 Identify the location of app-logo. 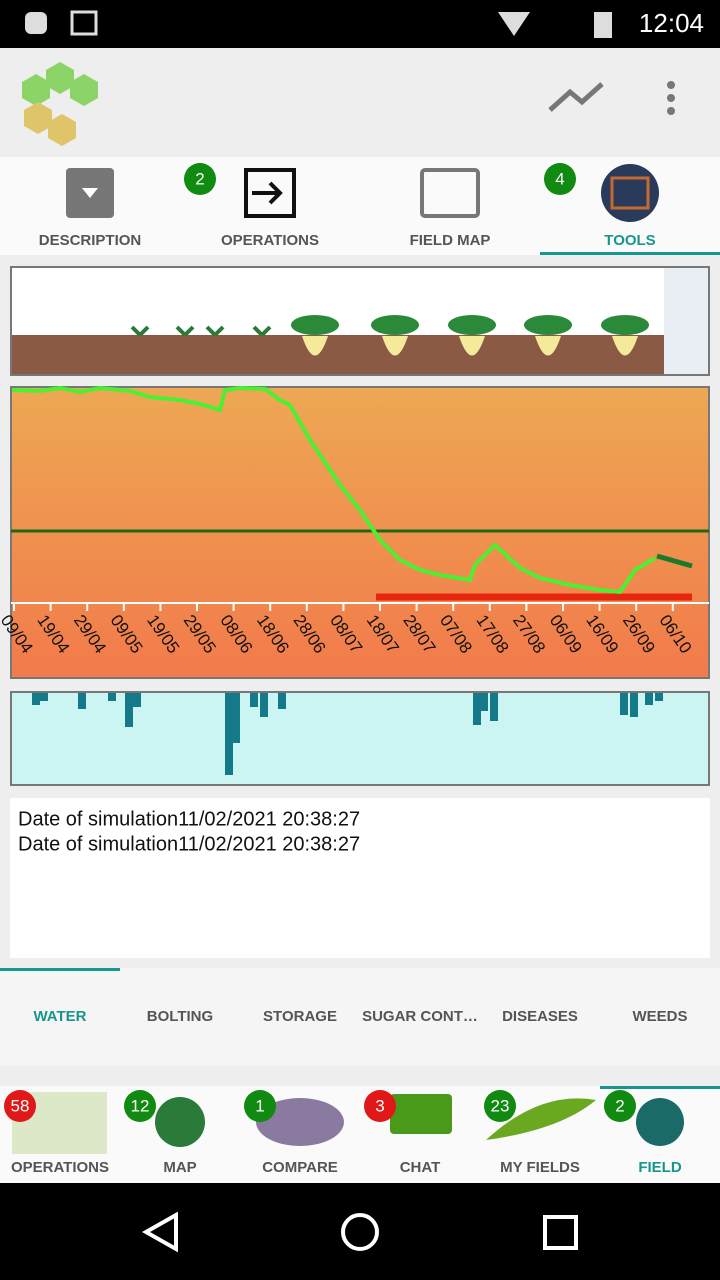
(60, 104).